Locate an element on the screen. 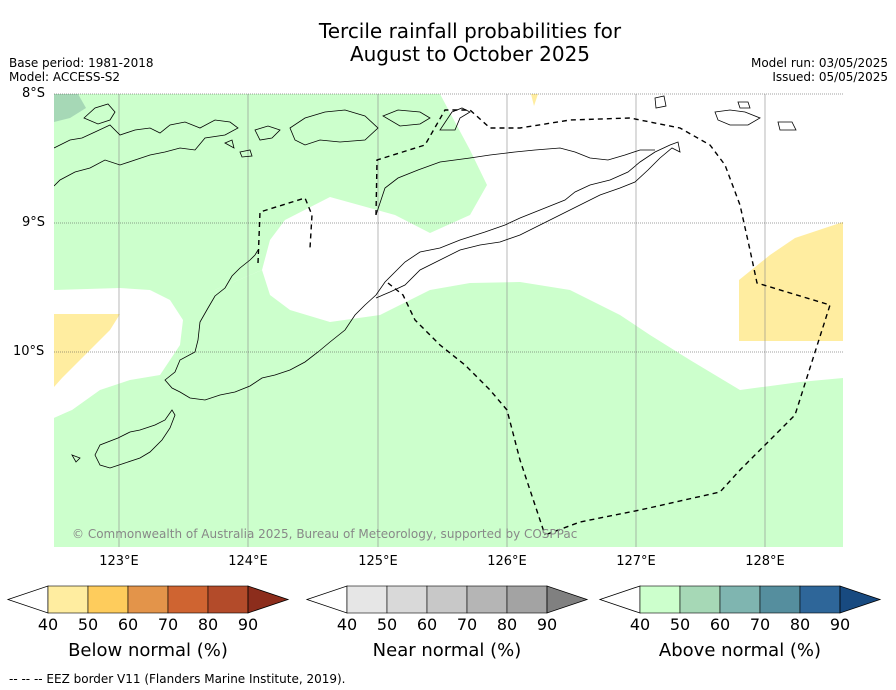 The height and width of the screenshot is (690, 896). lon-label-125e: 125°E is located at coordinates (378, 561).